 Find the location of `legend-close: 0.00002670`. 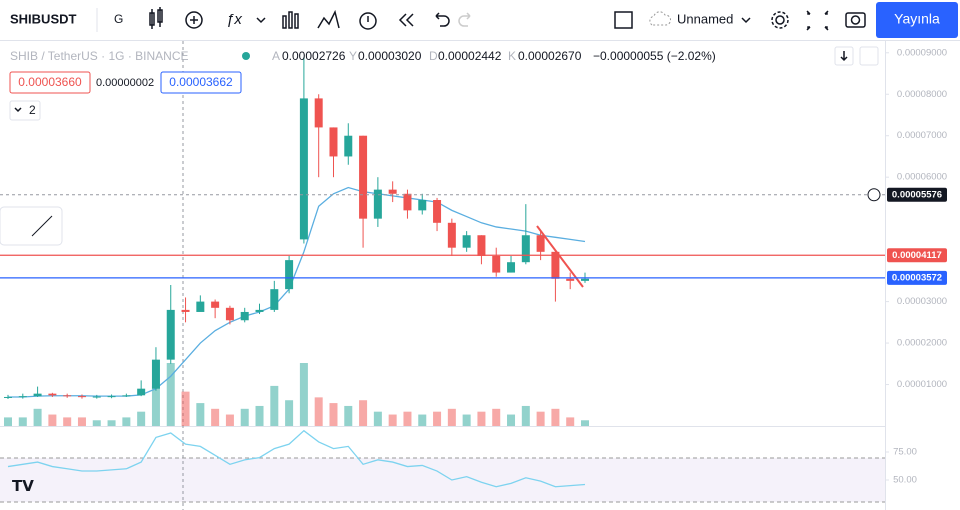

legend-close: 0.00002670 is located at coordinates (550, 56).